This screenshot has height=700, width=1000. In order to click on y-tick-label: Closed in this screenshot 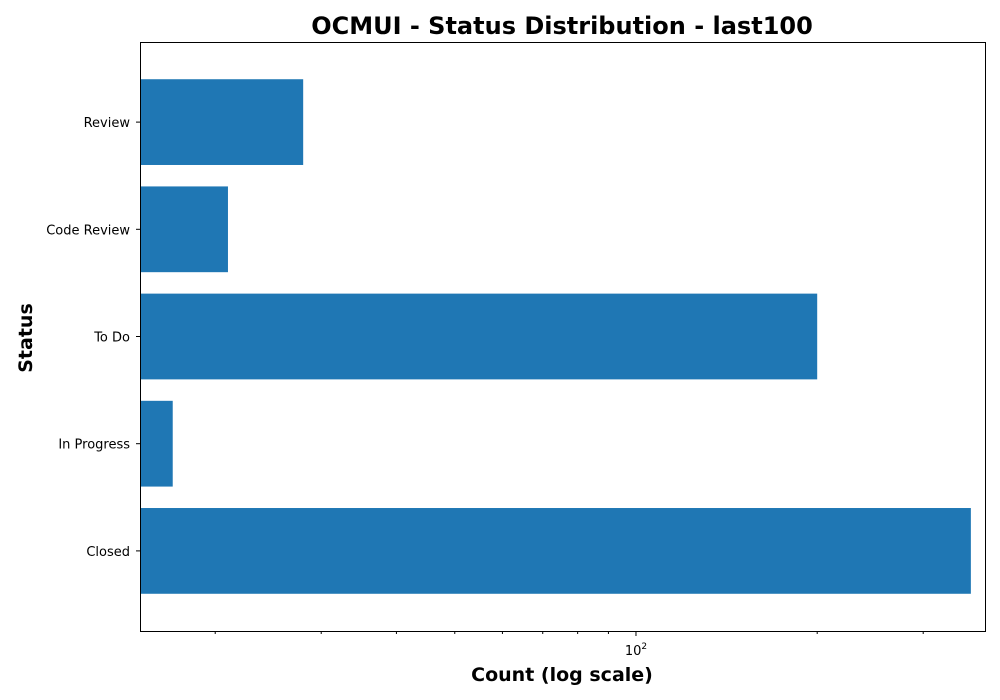, I will do `click(108, 552)`.